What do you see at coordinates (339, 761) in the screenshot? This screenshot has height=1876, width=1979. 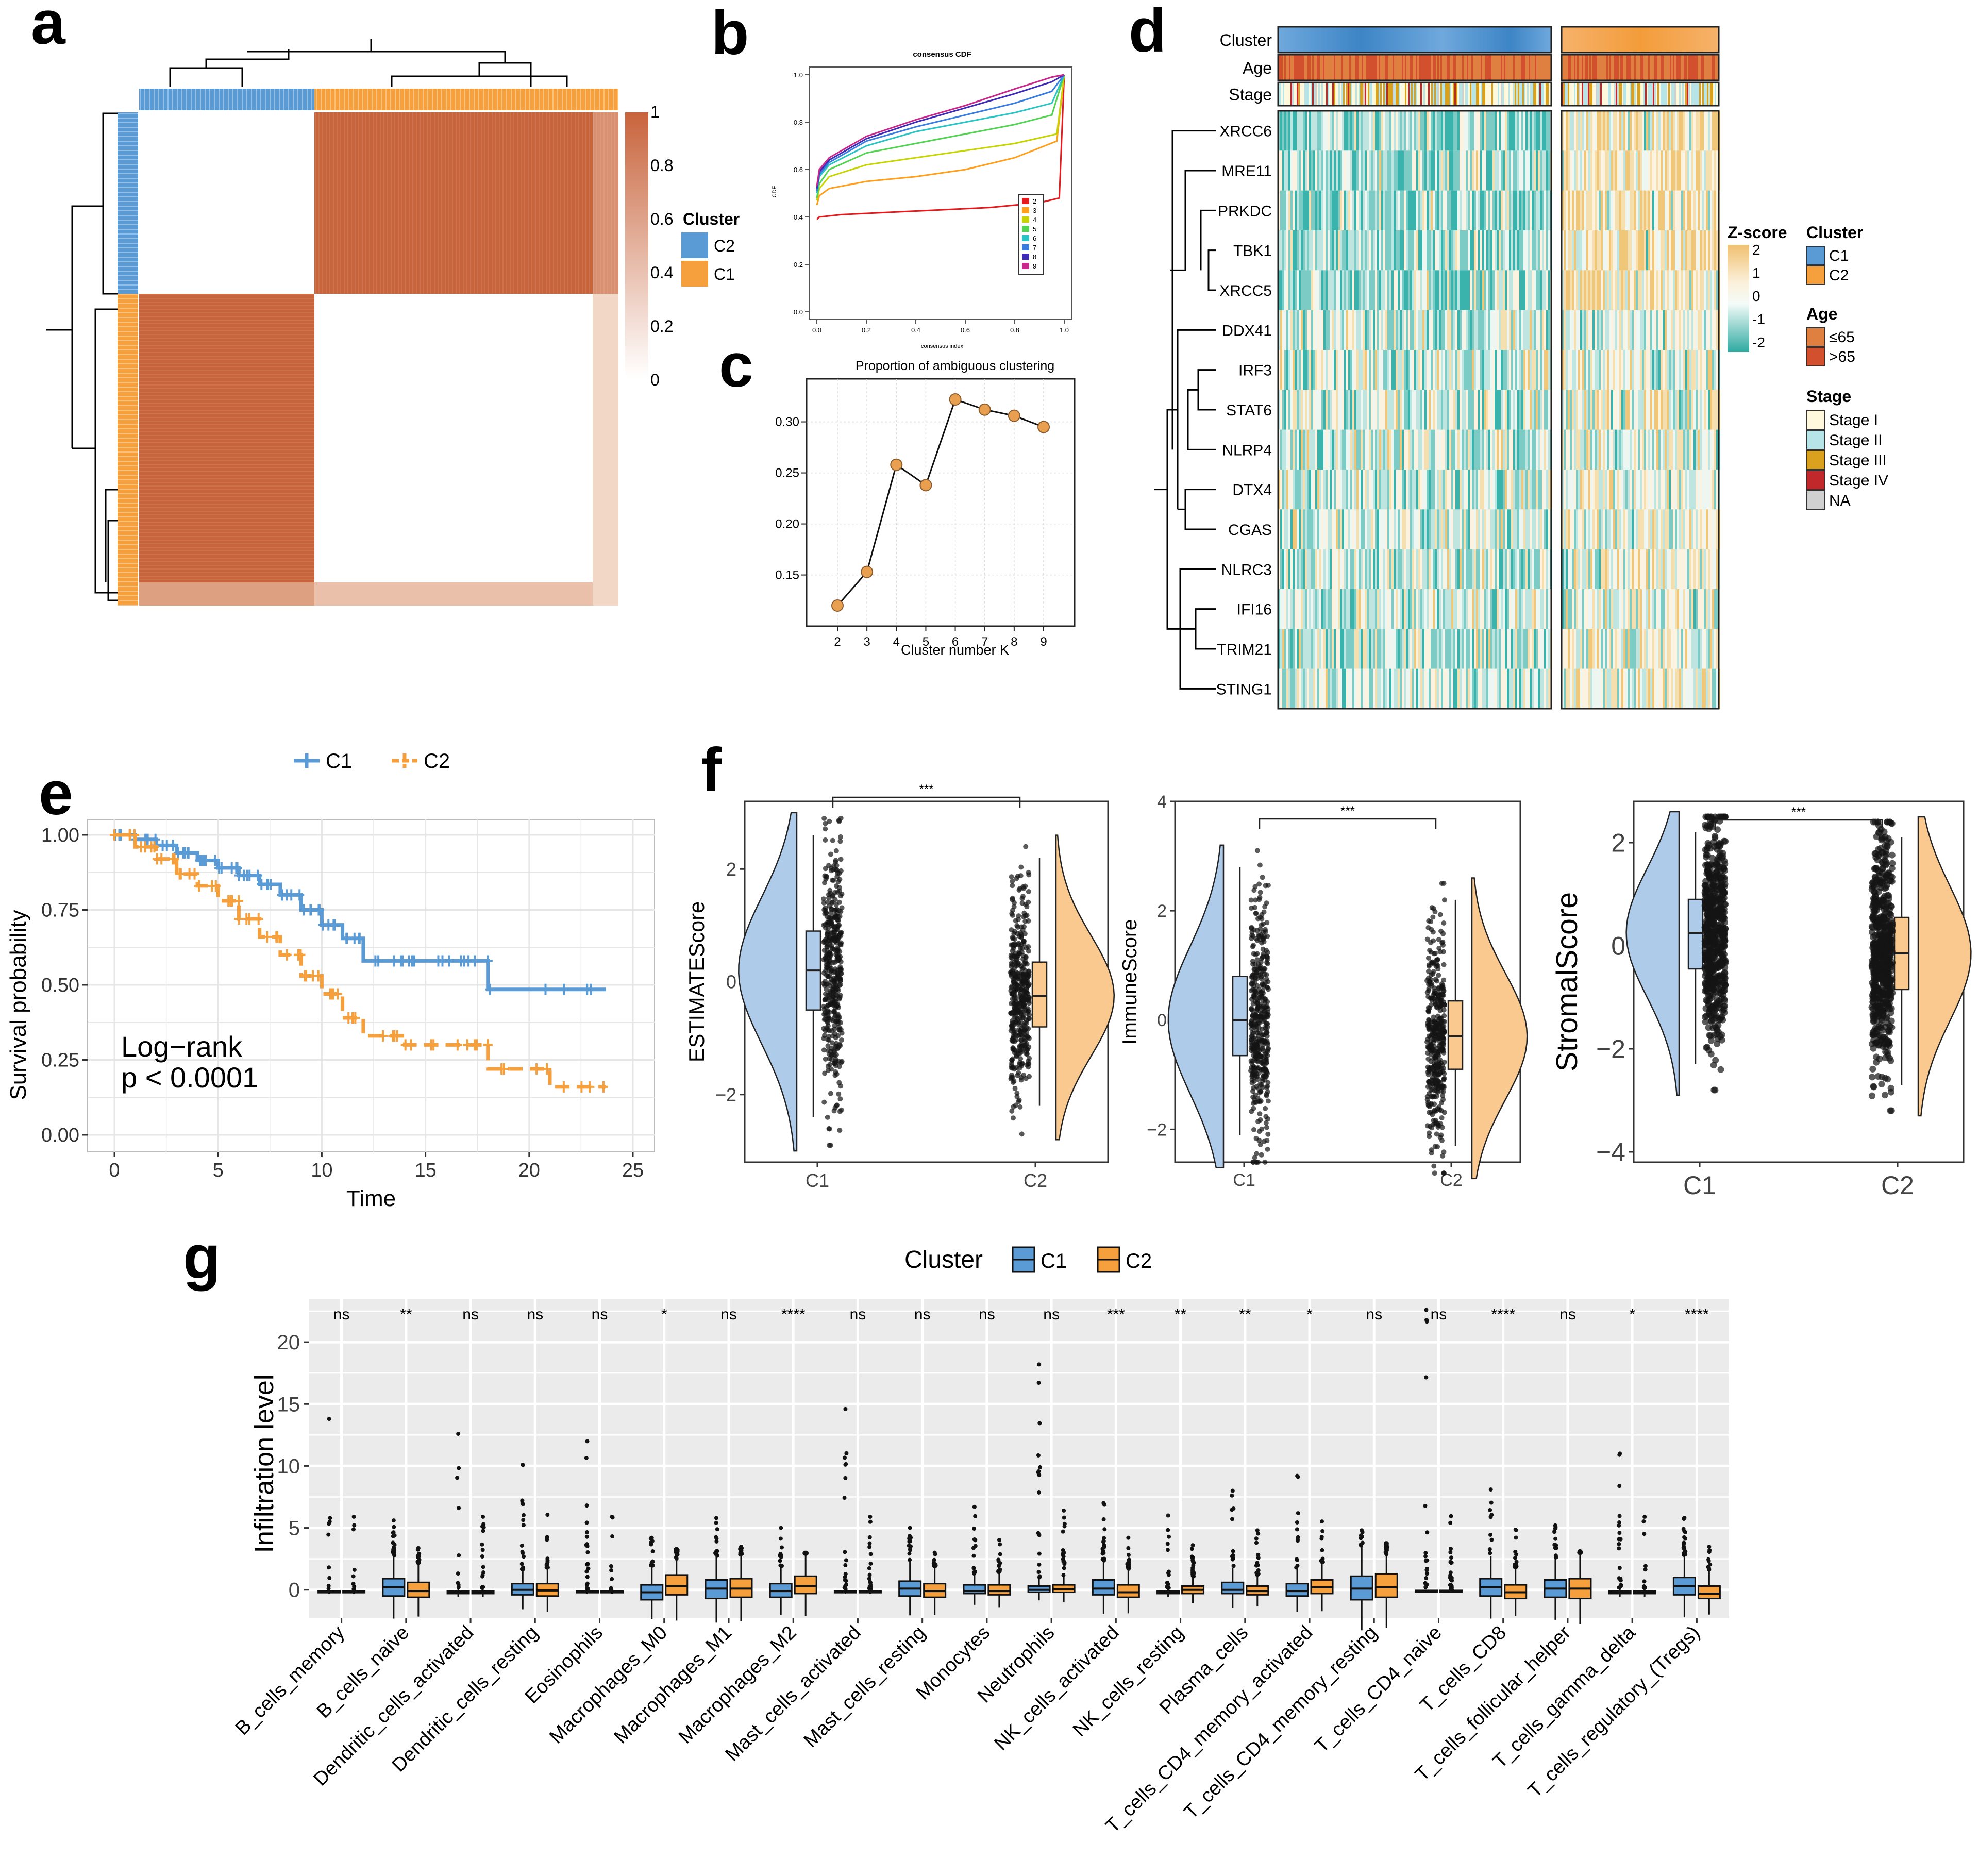 I see `km-legend-label: C1` at bounding box center [339, 761].